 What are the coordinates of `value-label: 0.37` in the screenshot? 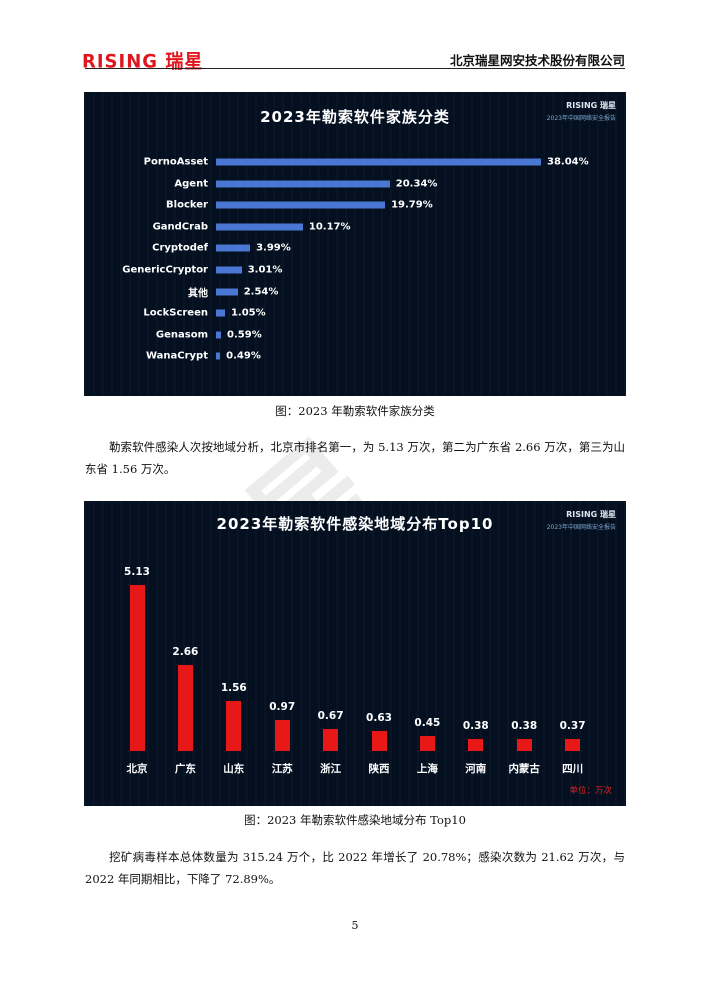 It's located at (572, 726).